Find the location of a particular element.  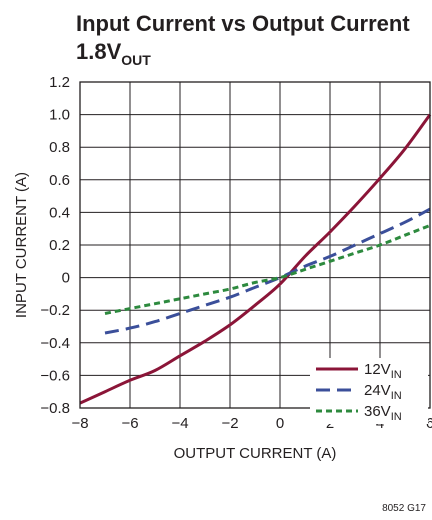

y-tick-label: 0.6 is located at coordinates (59, 180).